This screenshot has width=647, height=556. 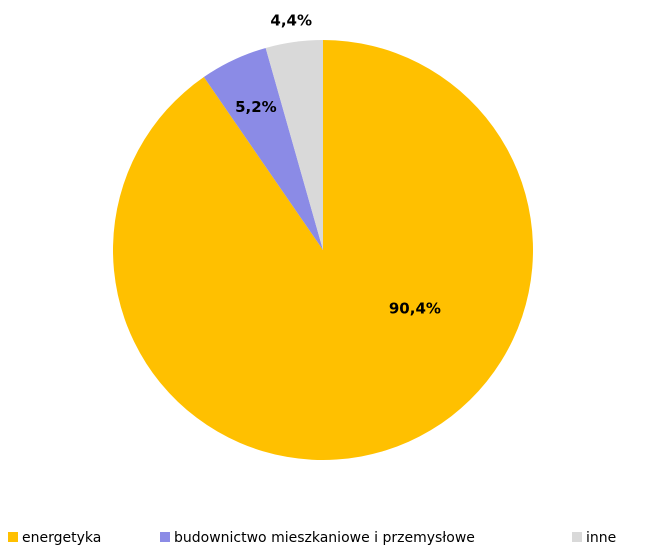 I want to click on legend-item-energetyka: energetyka, so click(x=54, y=538).